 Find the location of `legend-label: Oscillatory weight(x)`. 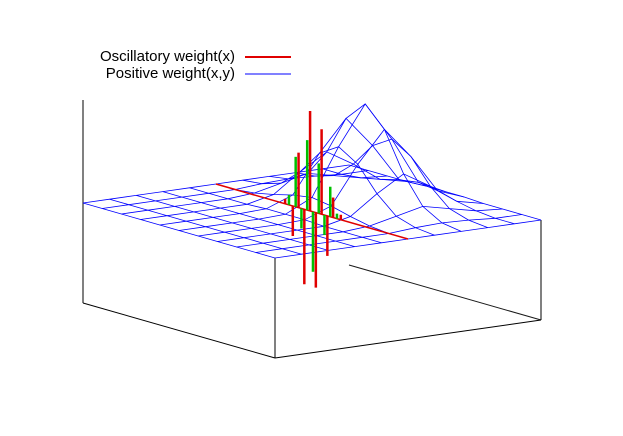

legend-label: Oscillatory weight(x) is located at coordinates (167, 56).